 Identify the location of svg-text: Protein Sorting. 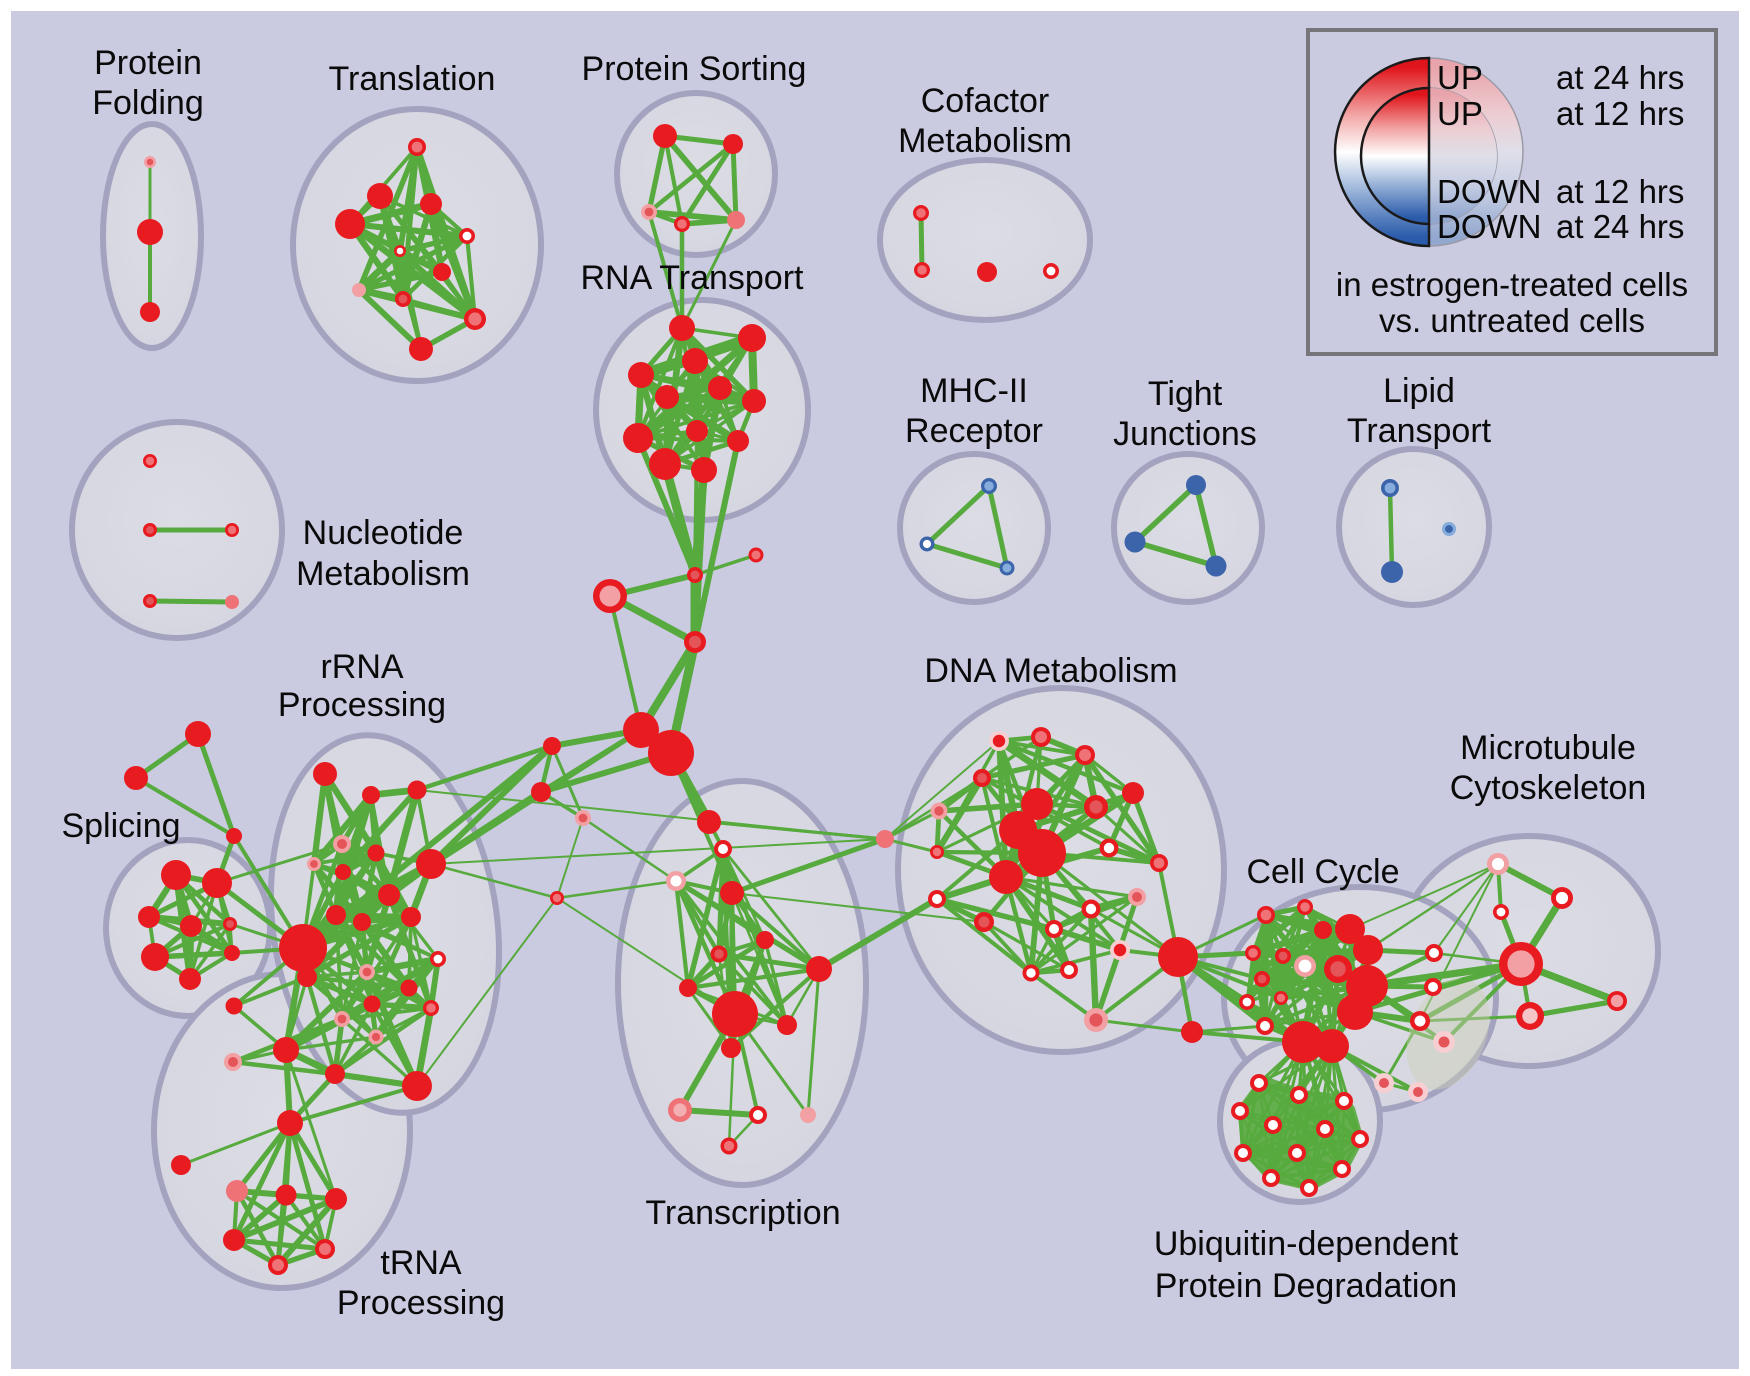
(694, 69).